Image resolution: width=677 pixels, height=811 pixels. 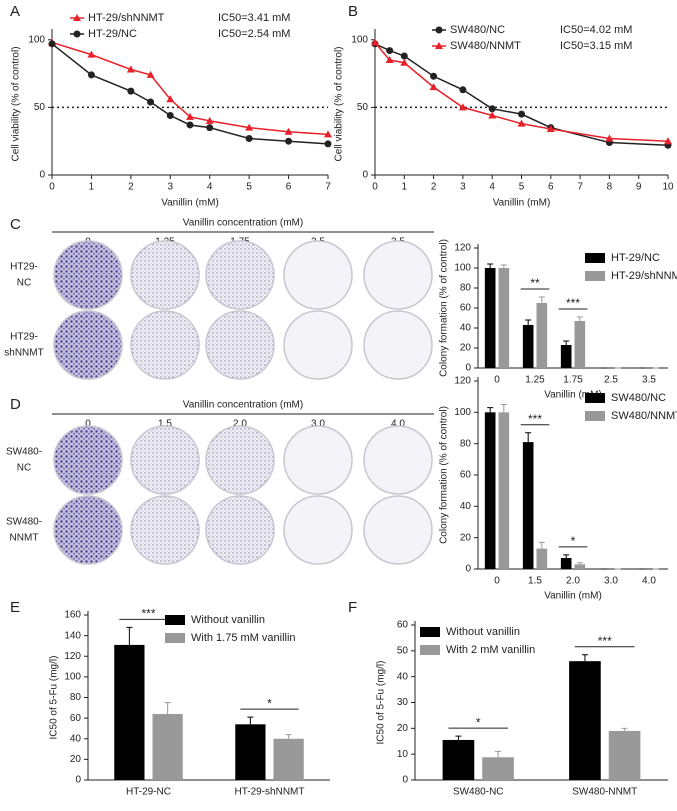 What do you see at coordinates (466, 537) in the screenshot?
I see `y-tick-label: 20` at bounding box center [466, 537].